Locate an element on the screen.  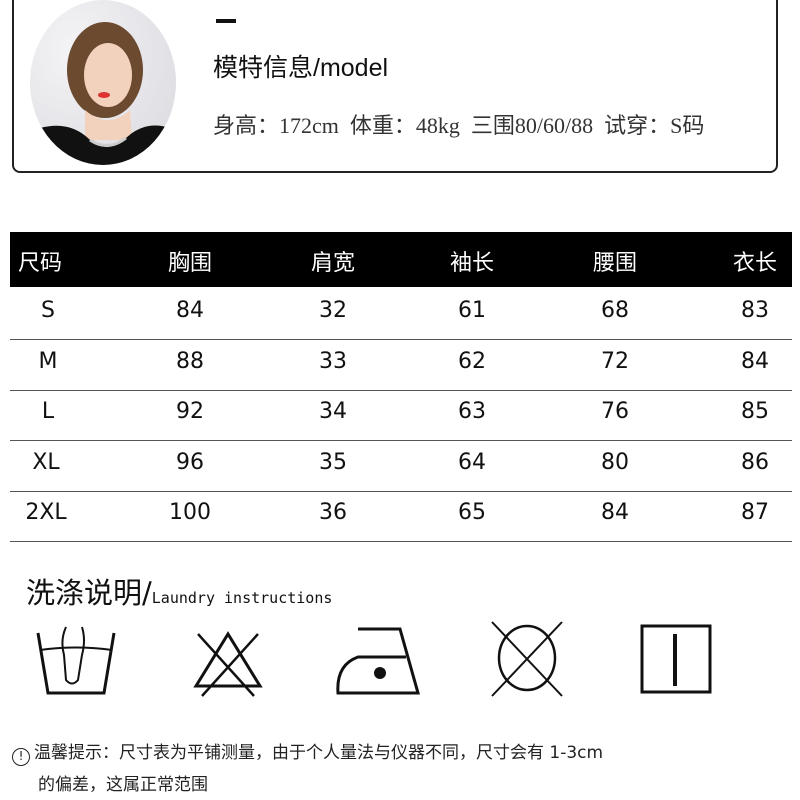
table-cell: 2XL is located at coordinates (46, 512).